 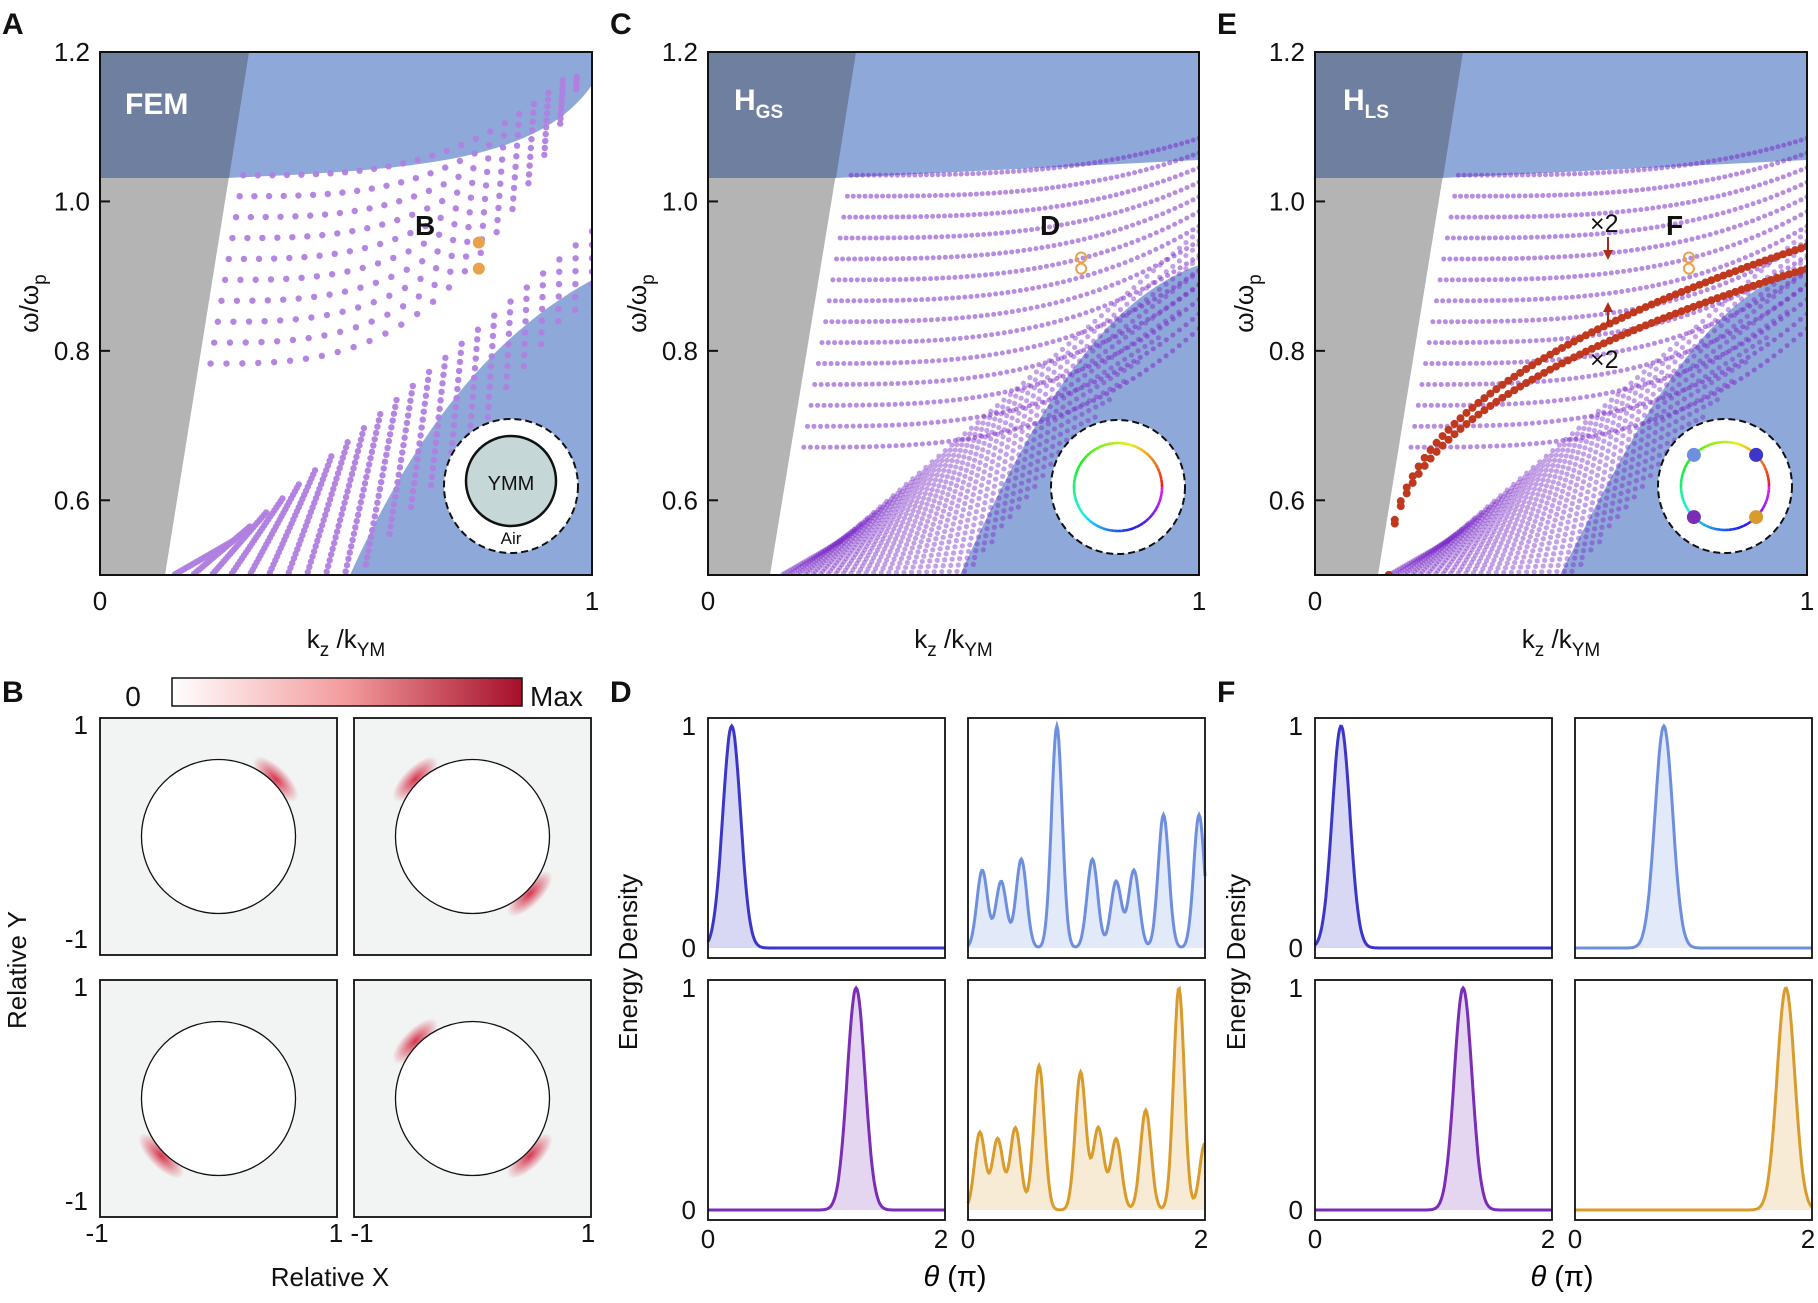 What do you see at coordinates (953, 313) in the screenshot?
I see `panel-c-frame` at bounding box center [953, 313].